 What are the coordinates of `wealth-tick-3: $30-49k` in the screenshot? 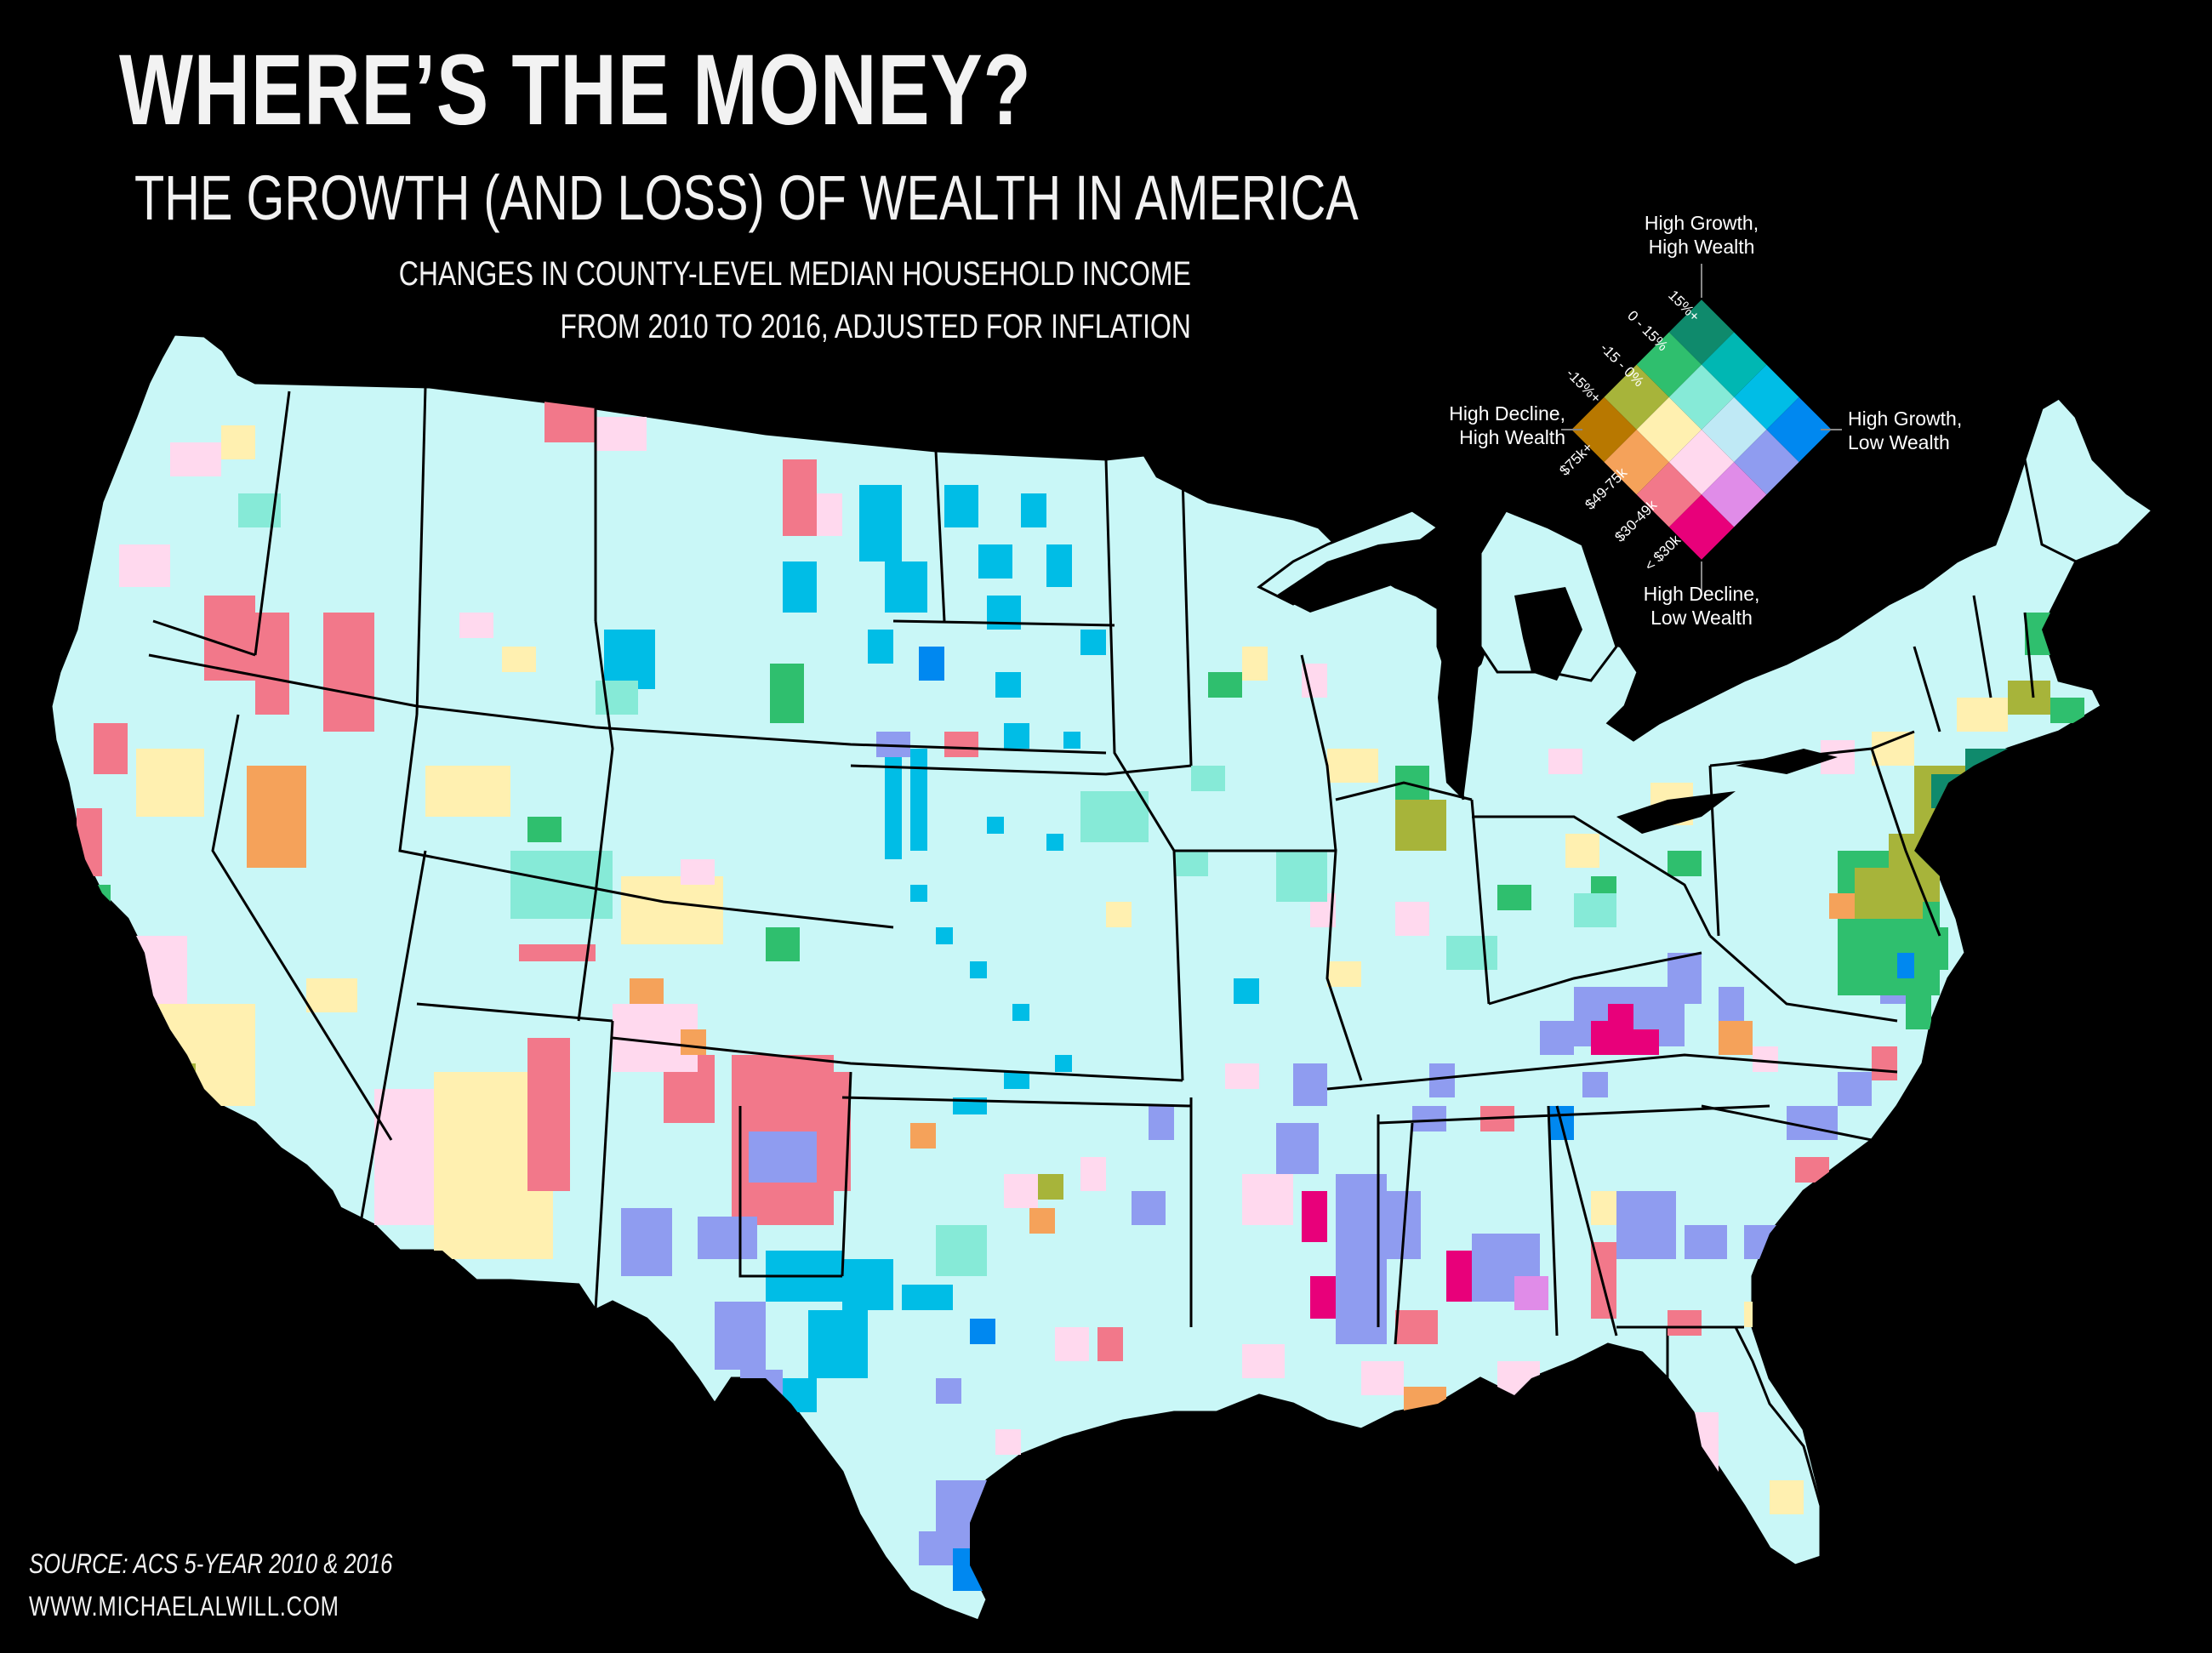 It's located at (1635, 521).